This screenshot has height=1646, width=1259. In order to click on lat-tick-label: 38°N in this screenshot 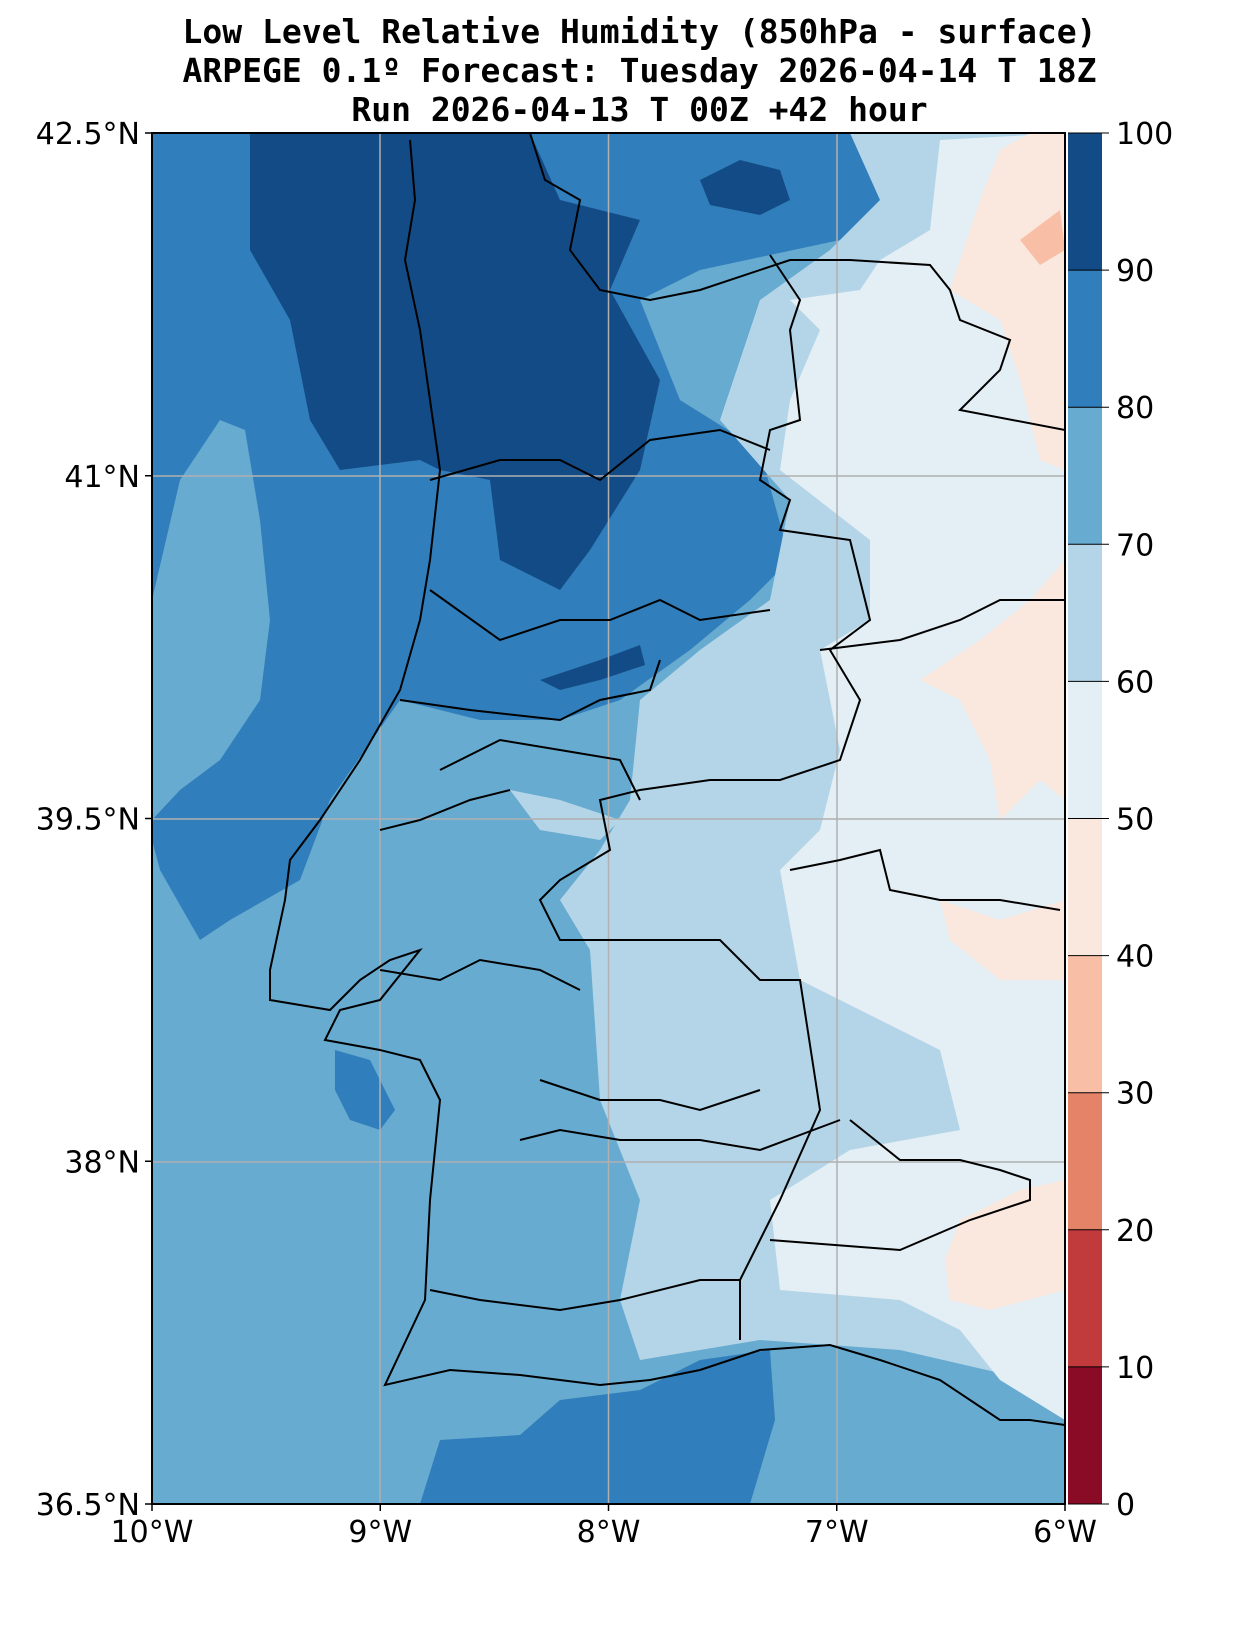, I will do `click(102, 1162)`.